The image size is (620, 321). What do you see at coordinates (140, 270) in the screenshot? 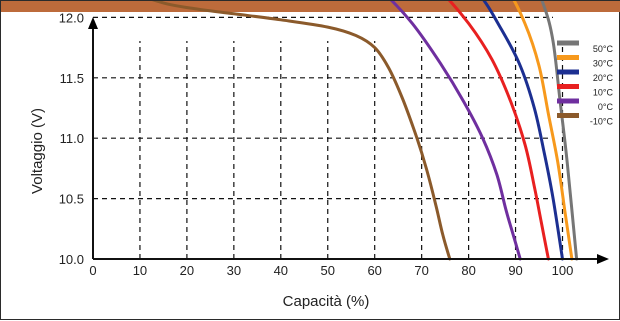
I see `x-tick-label: 10` at bounding box center [140, 270].